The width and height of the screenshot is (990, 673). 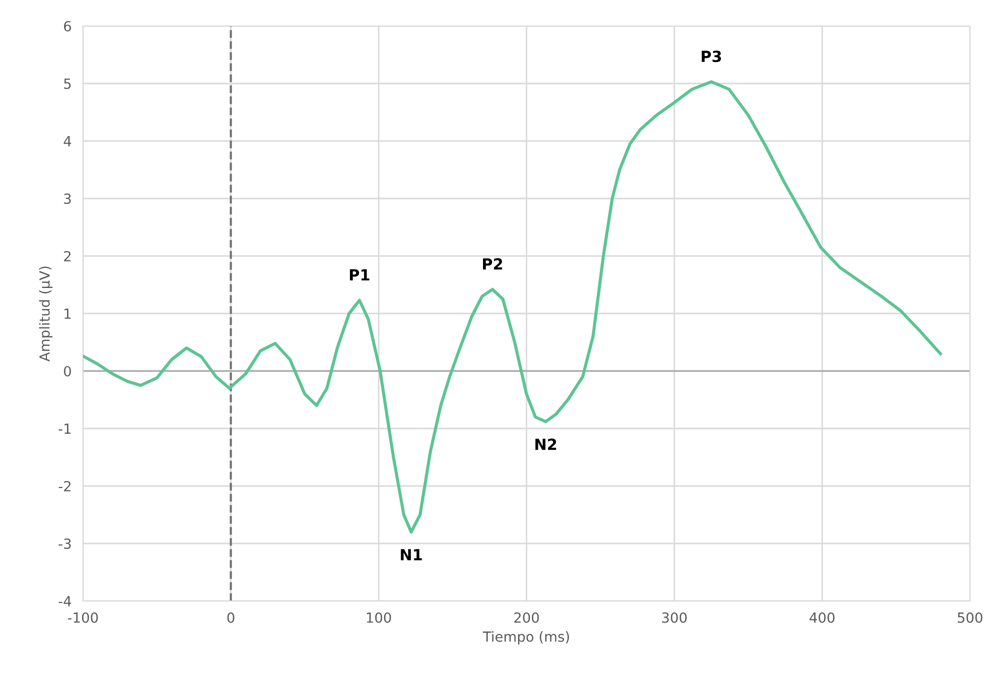 I want to click on y-axis-title: Amplitud (µV), so click(x=45, y=314).